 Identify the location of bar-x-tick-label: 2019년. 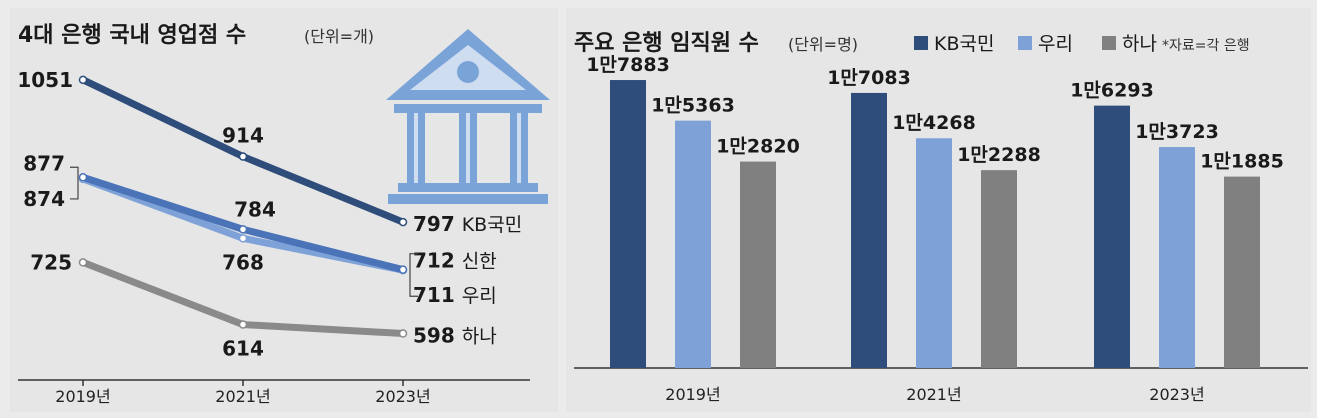
(692, 394).